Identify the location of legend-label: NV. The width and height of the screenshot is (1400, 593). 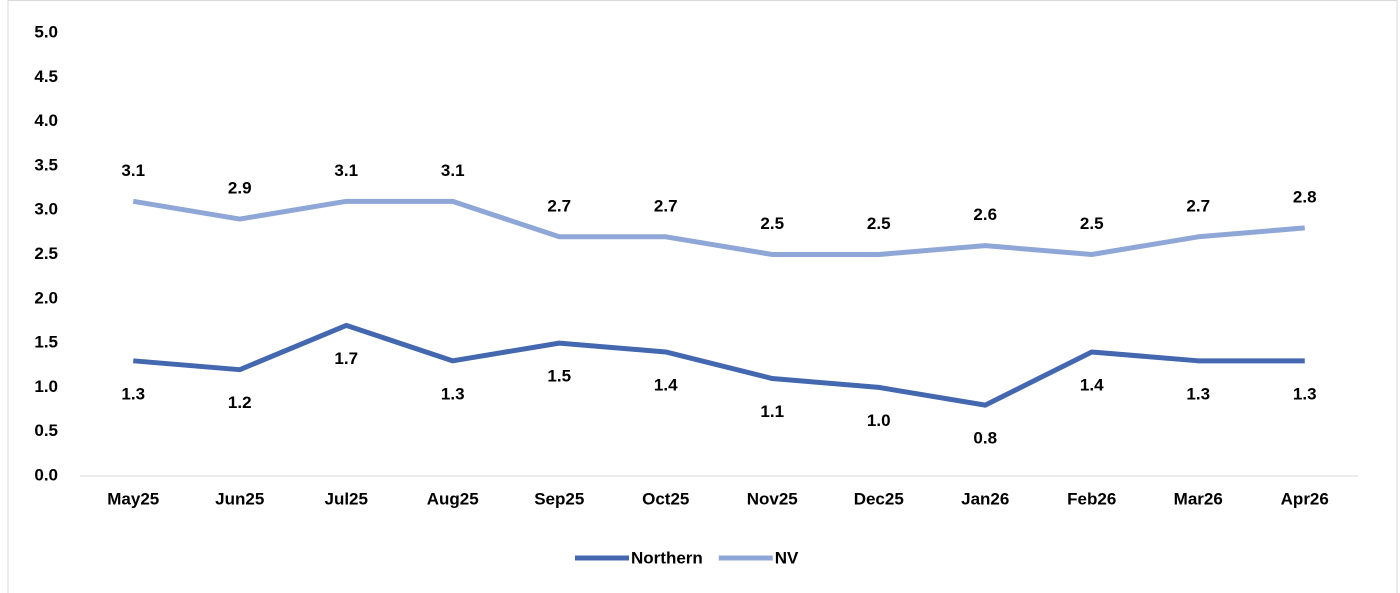
(787, 557).